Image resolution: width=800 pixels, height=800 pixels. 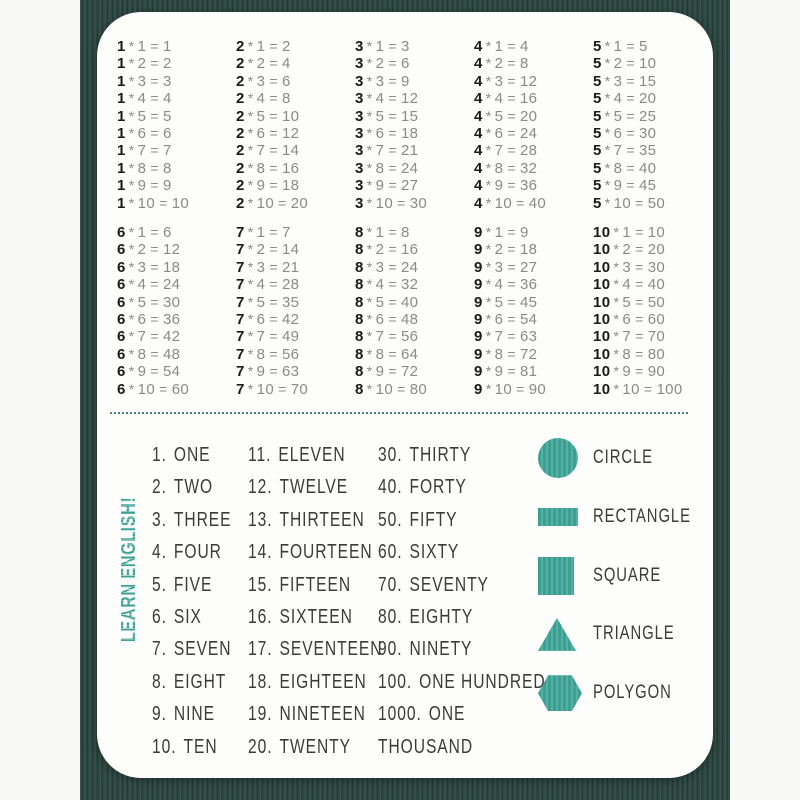 I want to click on product: 15, so click(x=409, y=116).